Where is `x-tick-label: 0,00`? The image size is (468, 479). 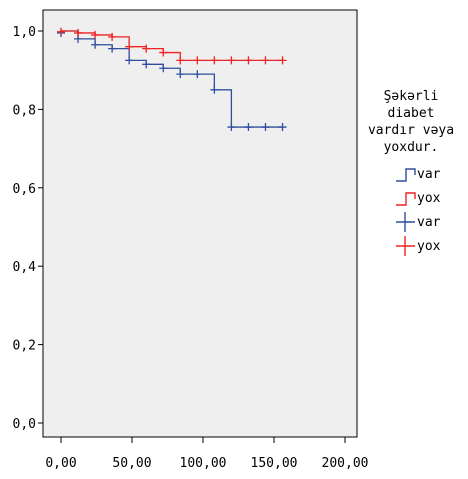
x-tick-label: 0,00 is located at coordinates (60, 463).